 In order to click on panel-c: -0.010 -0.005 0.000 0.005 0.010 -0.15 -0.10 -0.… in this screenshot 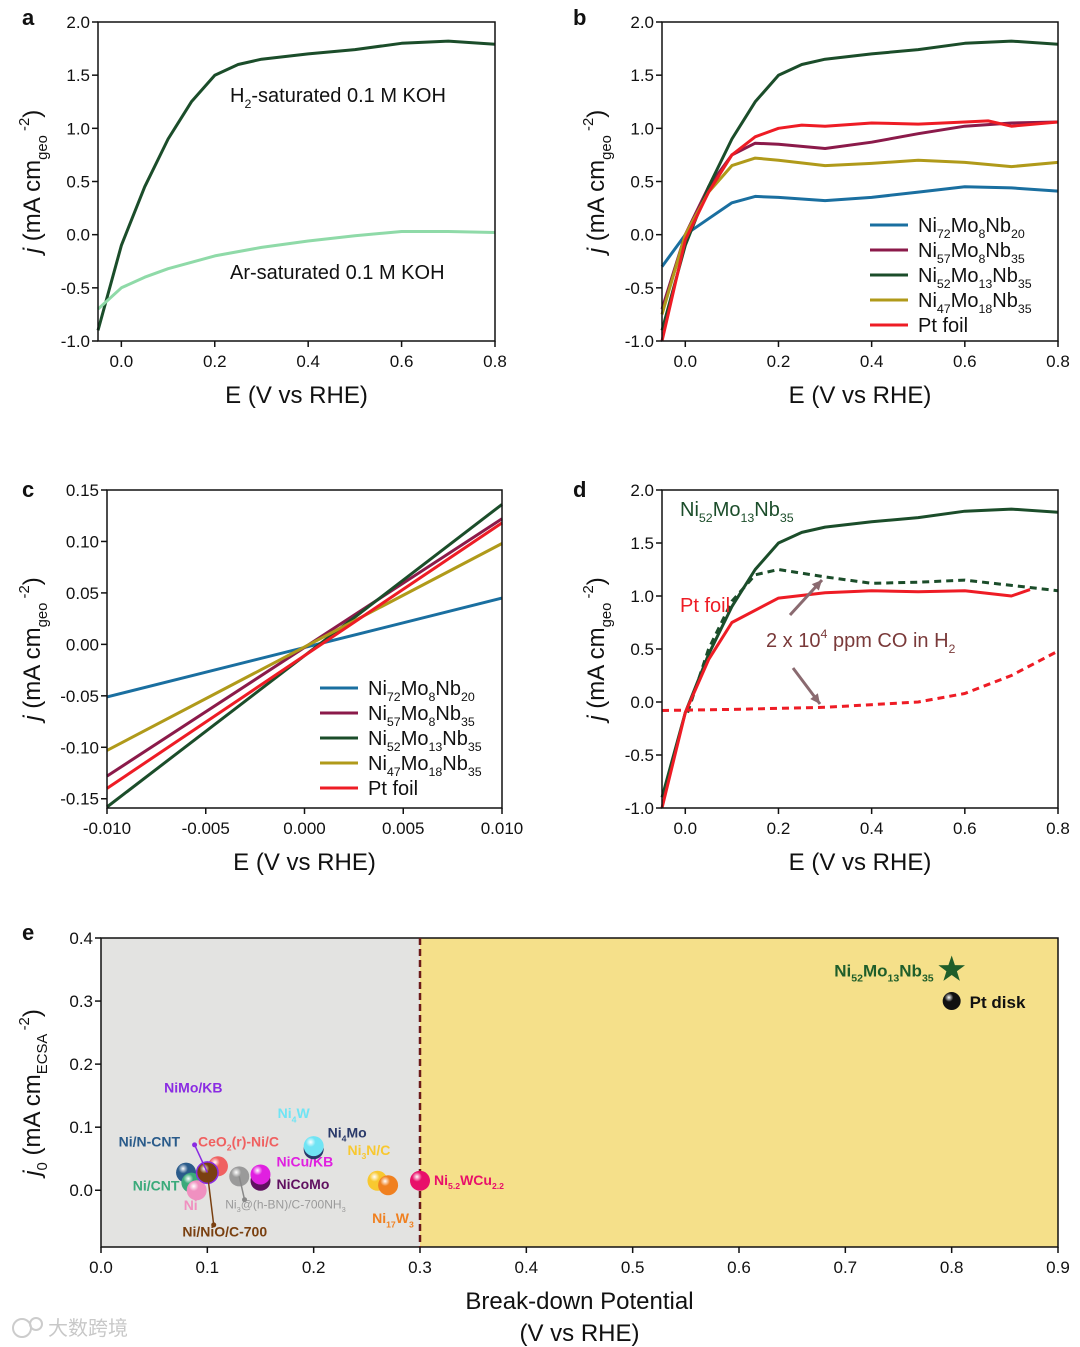, I will do `click(270, 678)`.